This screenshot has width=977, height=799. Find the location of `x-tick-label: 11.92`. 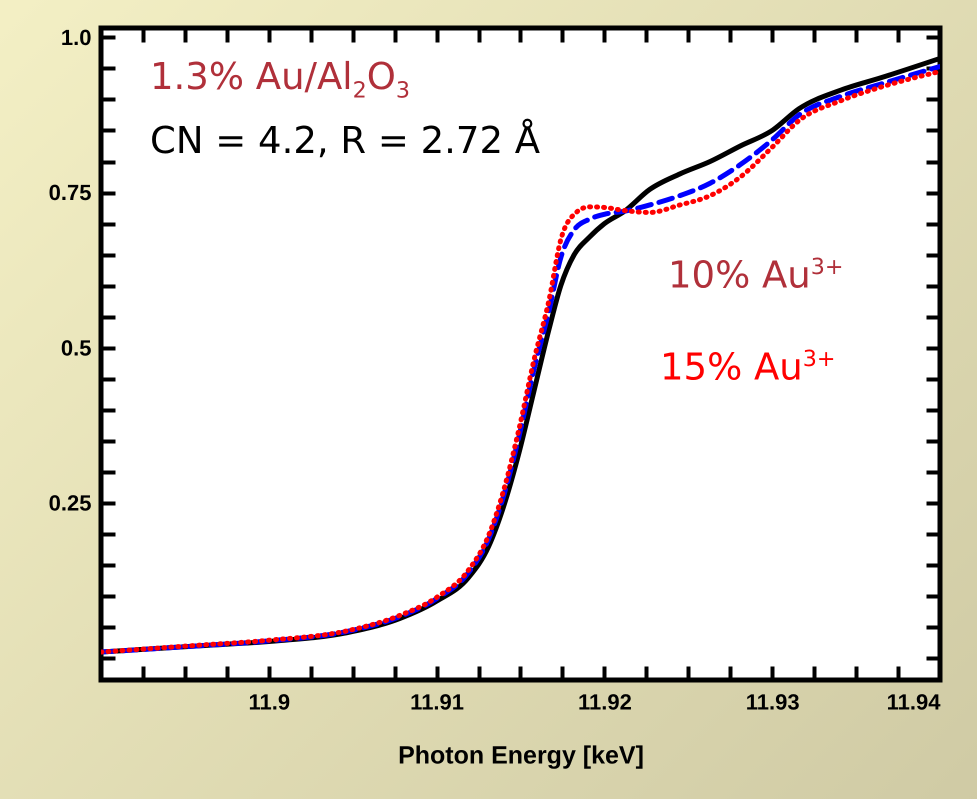

x-tick-label: 11.92 is located at coordinates (605, 702).